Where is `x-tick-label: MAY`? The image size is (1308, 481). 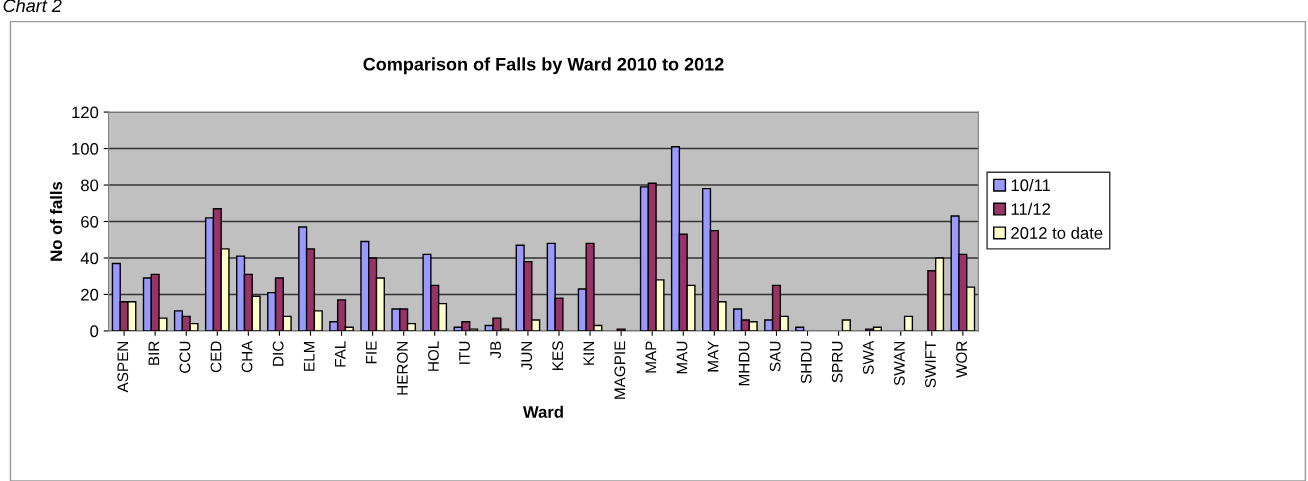
x-tick-label: MAY is located at coordinates (713, 356).